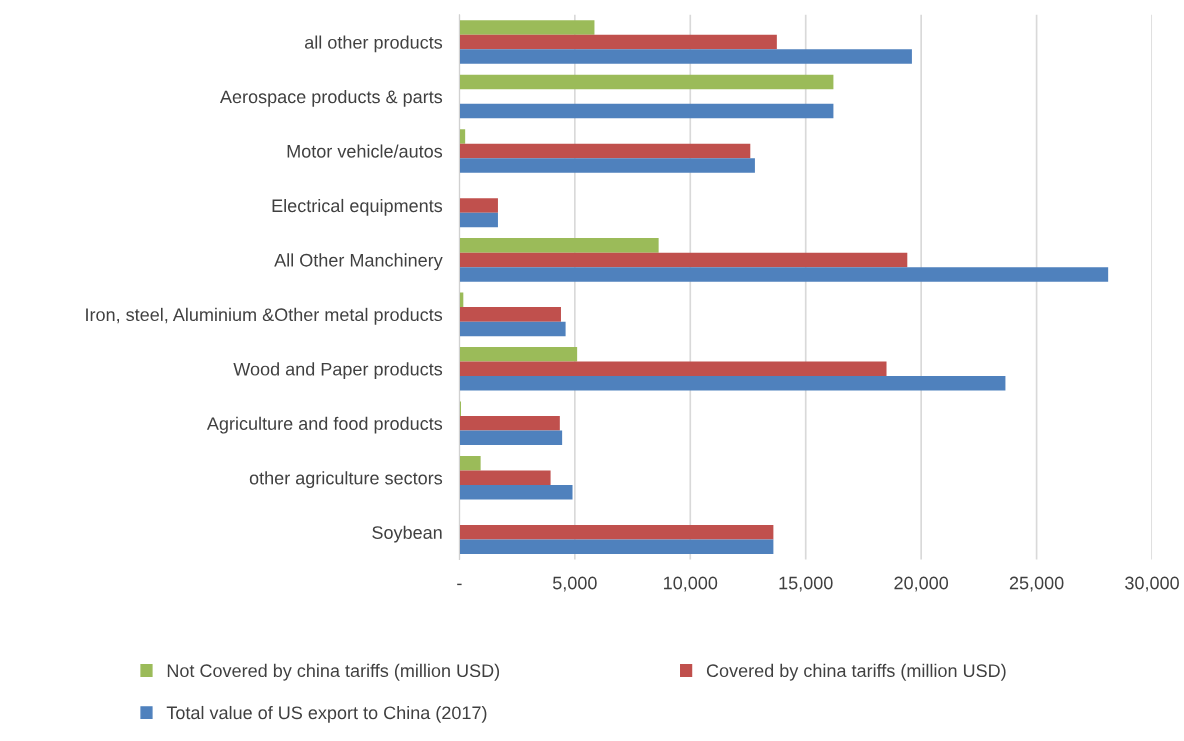 The image size is (1184, 741). What do you see at coordinates (574, 584) in the screenshot?
I see `x-tick-label: 5,000` at bounding box center [574, 584].